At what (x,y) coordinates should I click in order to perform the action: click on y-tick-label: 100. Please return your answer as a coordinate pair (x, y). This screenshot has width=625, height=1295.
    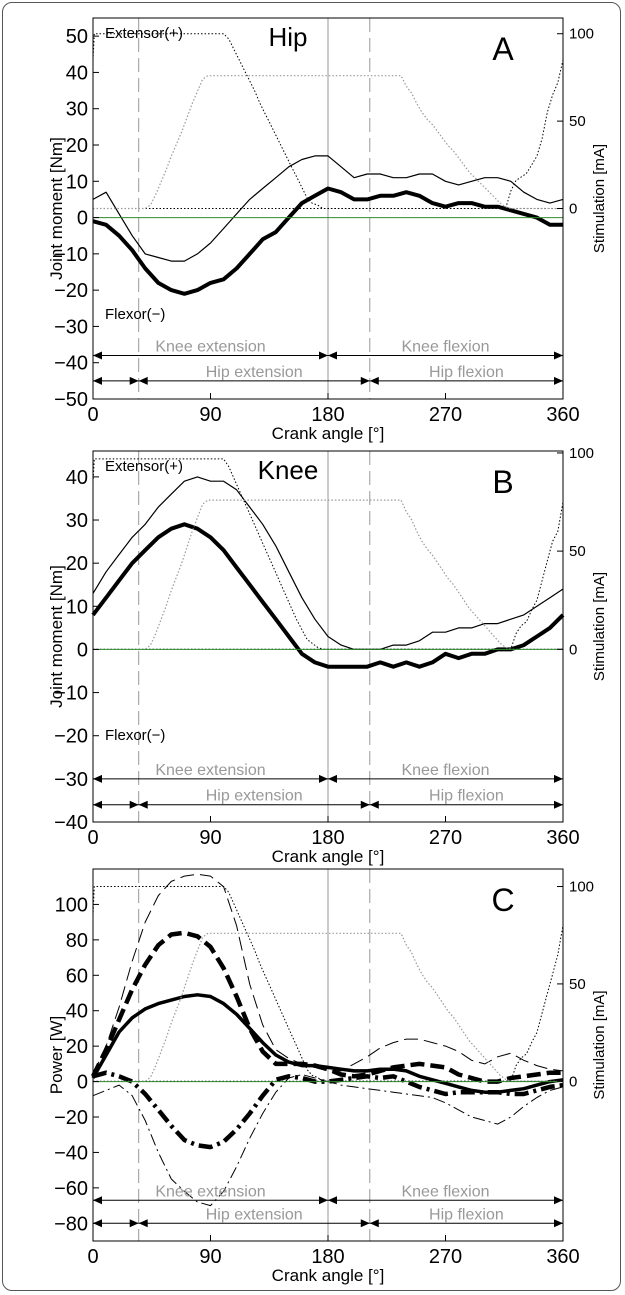
    Looking at the image, I should click on (71, 905).